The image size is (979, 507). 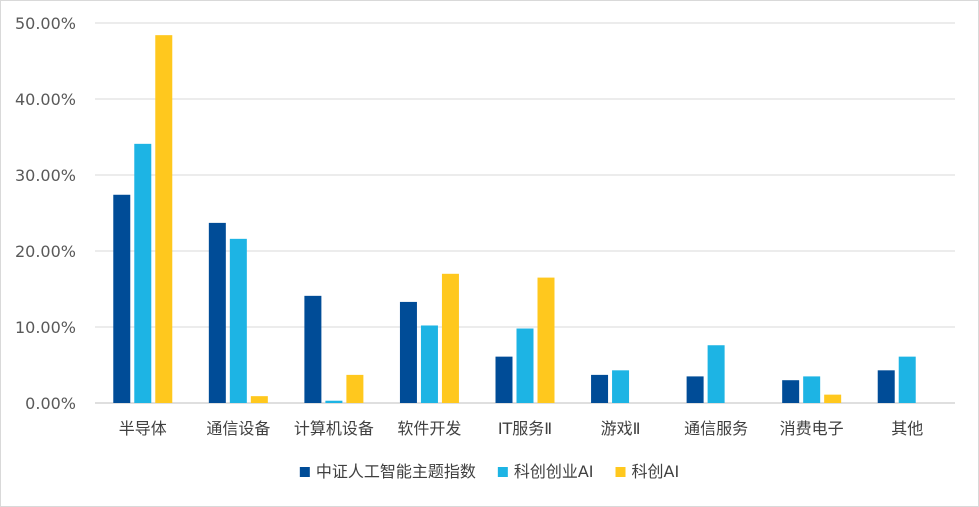 What do you see at coordinates (812, 428) in the screenshot?
I see `x-category-label: 消费电子` at bounding box center [812, 428].